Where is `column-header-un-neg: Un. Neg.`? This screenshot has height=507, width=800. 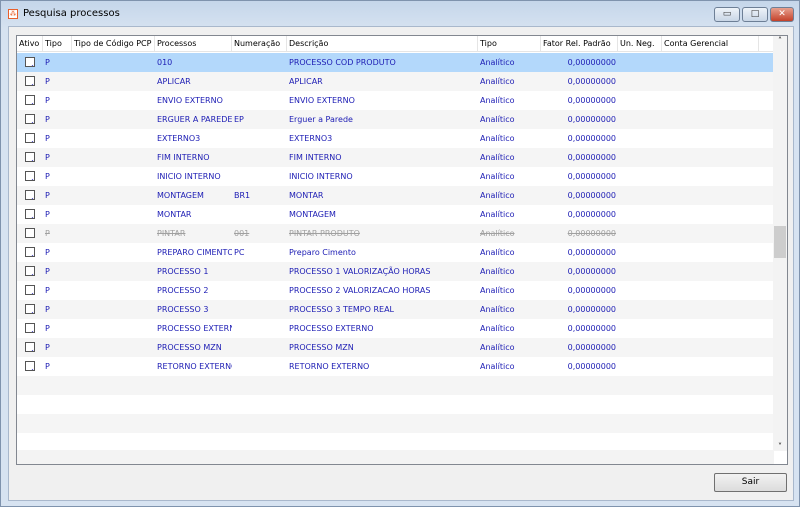 column-header-un-neg: Un. Neg. is located at coordinates (640, 43).